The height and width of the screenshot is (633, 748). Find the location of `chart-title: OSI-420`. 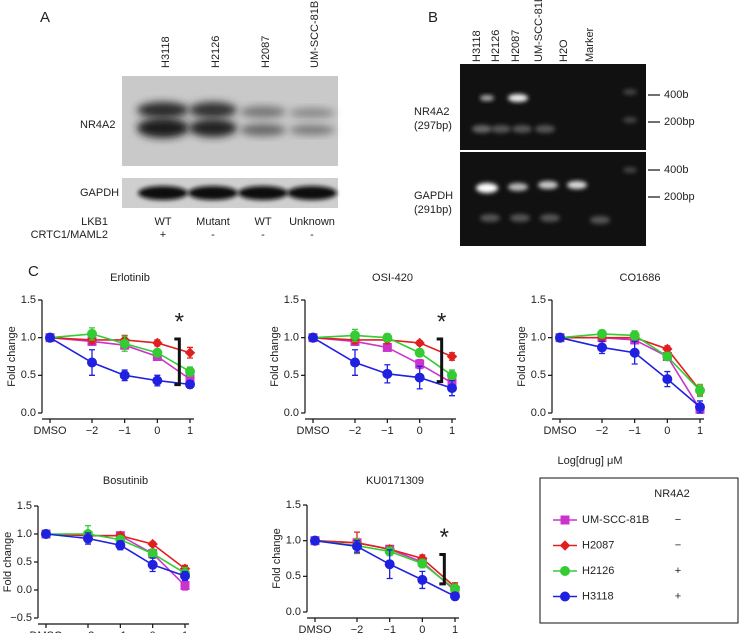

chart-title: OSI-420 is located at coordinates (392, 278).